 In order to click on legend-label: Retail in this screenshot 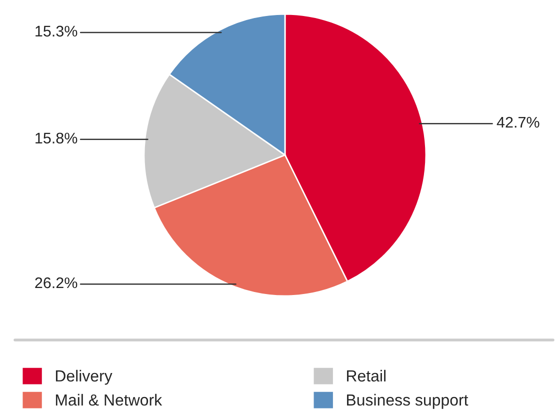, I will do `click(366, 376)`.